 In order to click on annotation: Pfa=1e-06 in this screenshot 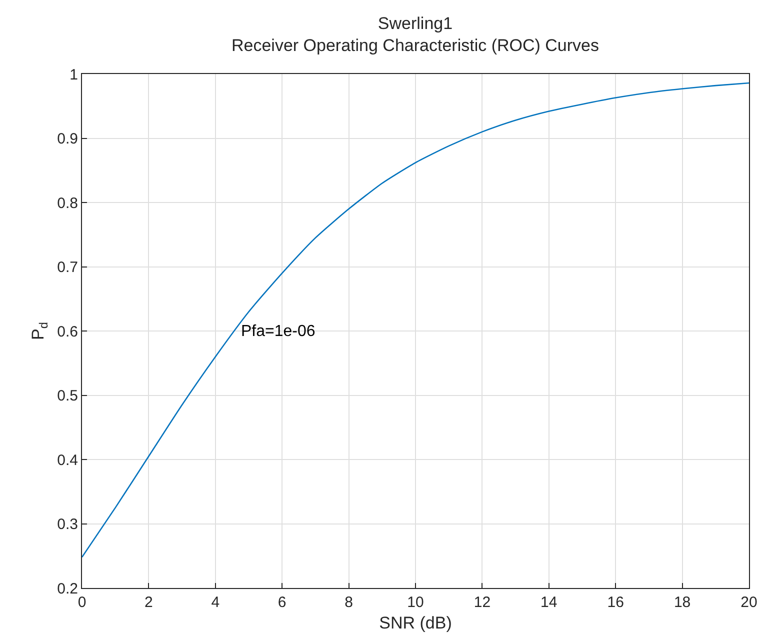, I will do `click(278, 331)`.